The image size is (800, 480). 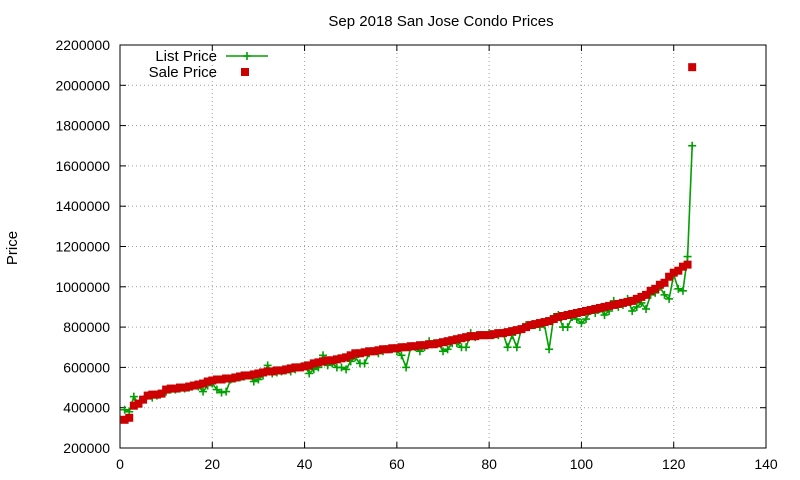 I want to click on y-tick-label: 1800000, so click(x=82, y=126).